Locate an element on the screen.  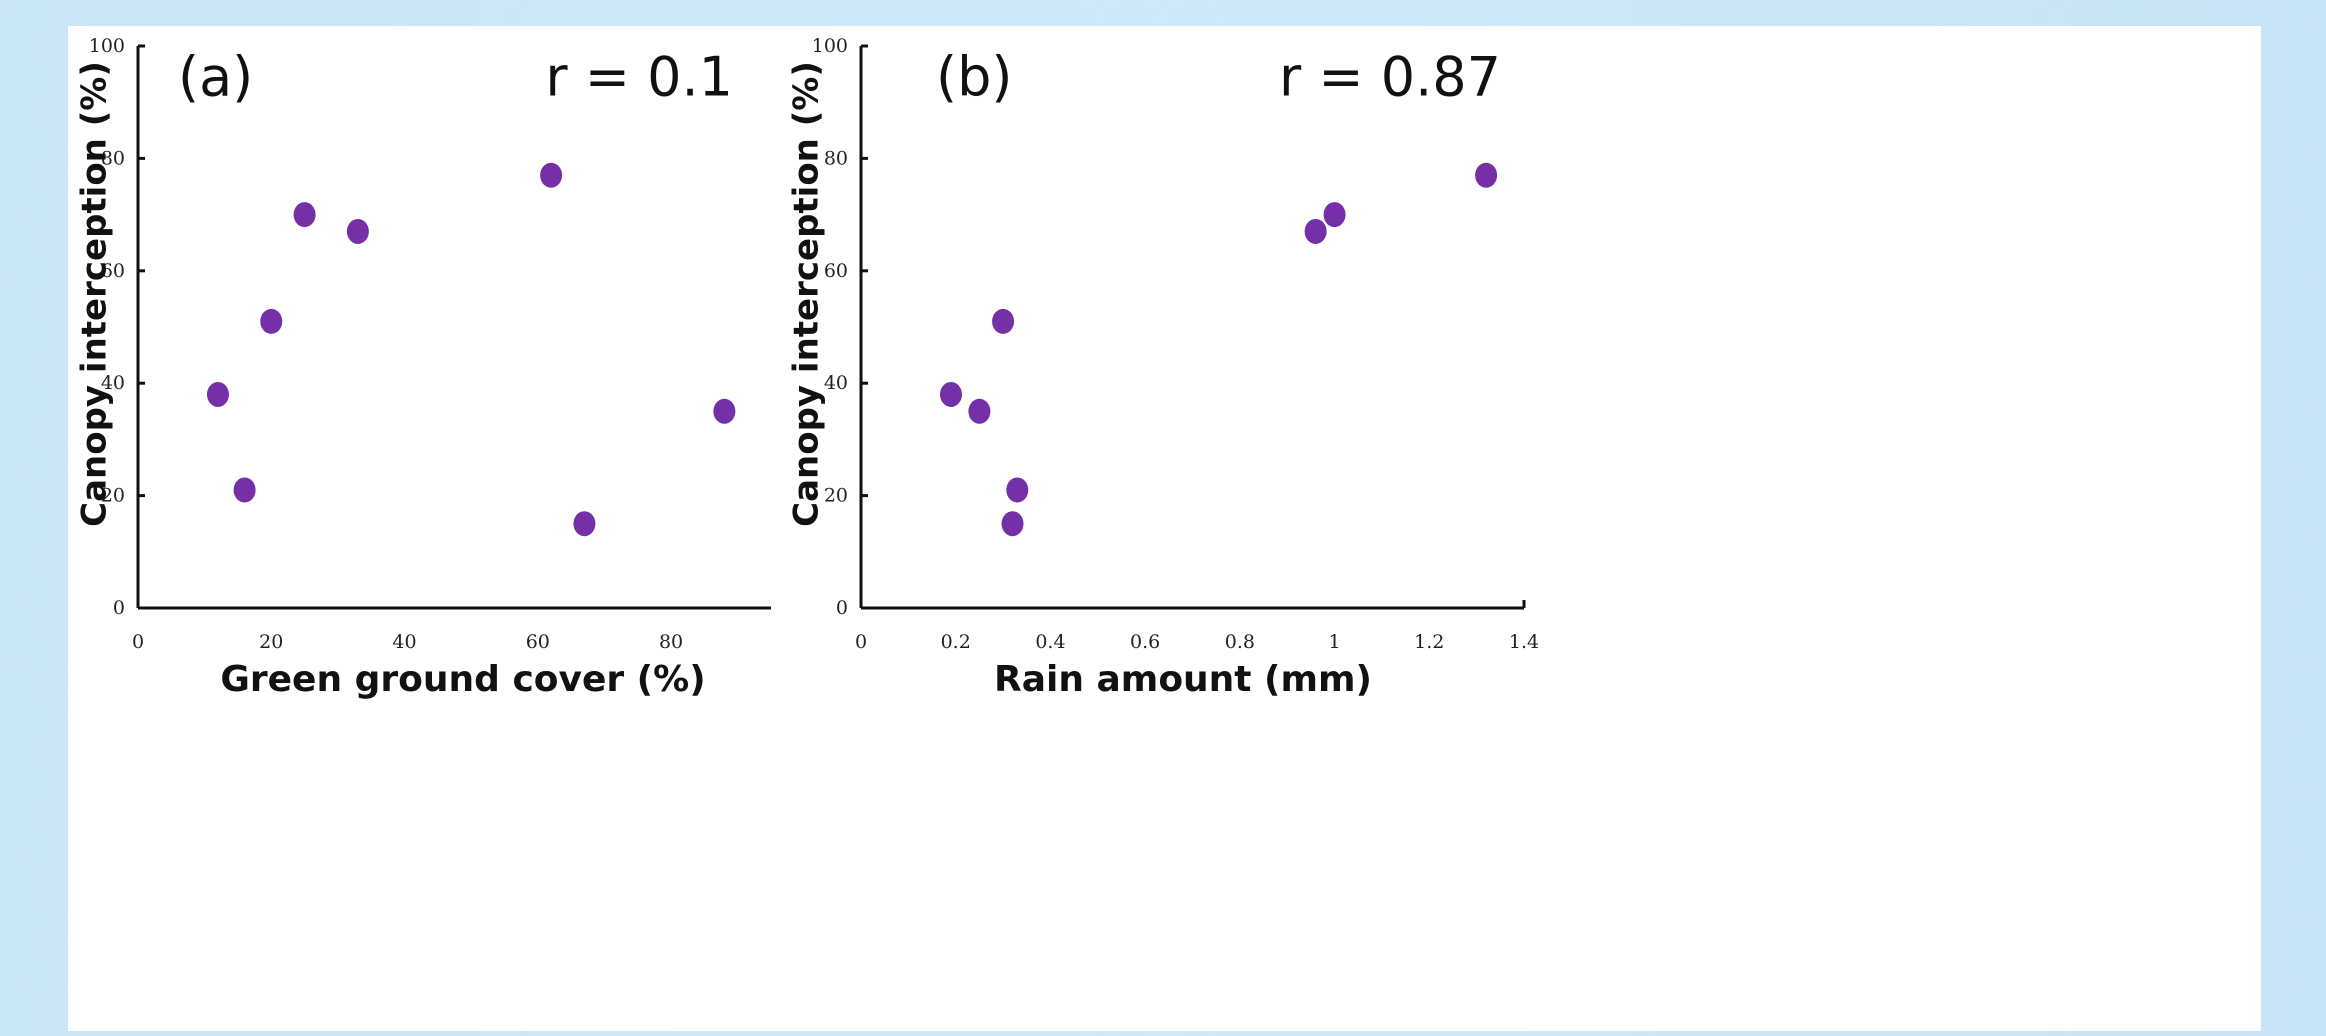
x-tick-label: 0.4 is located at coordinates (1050, 642).